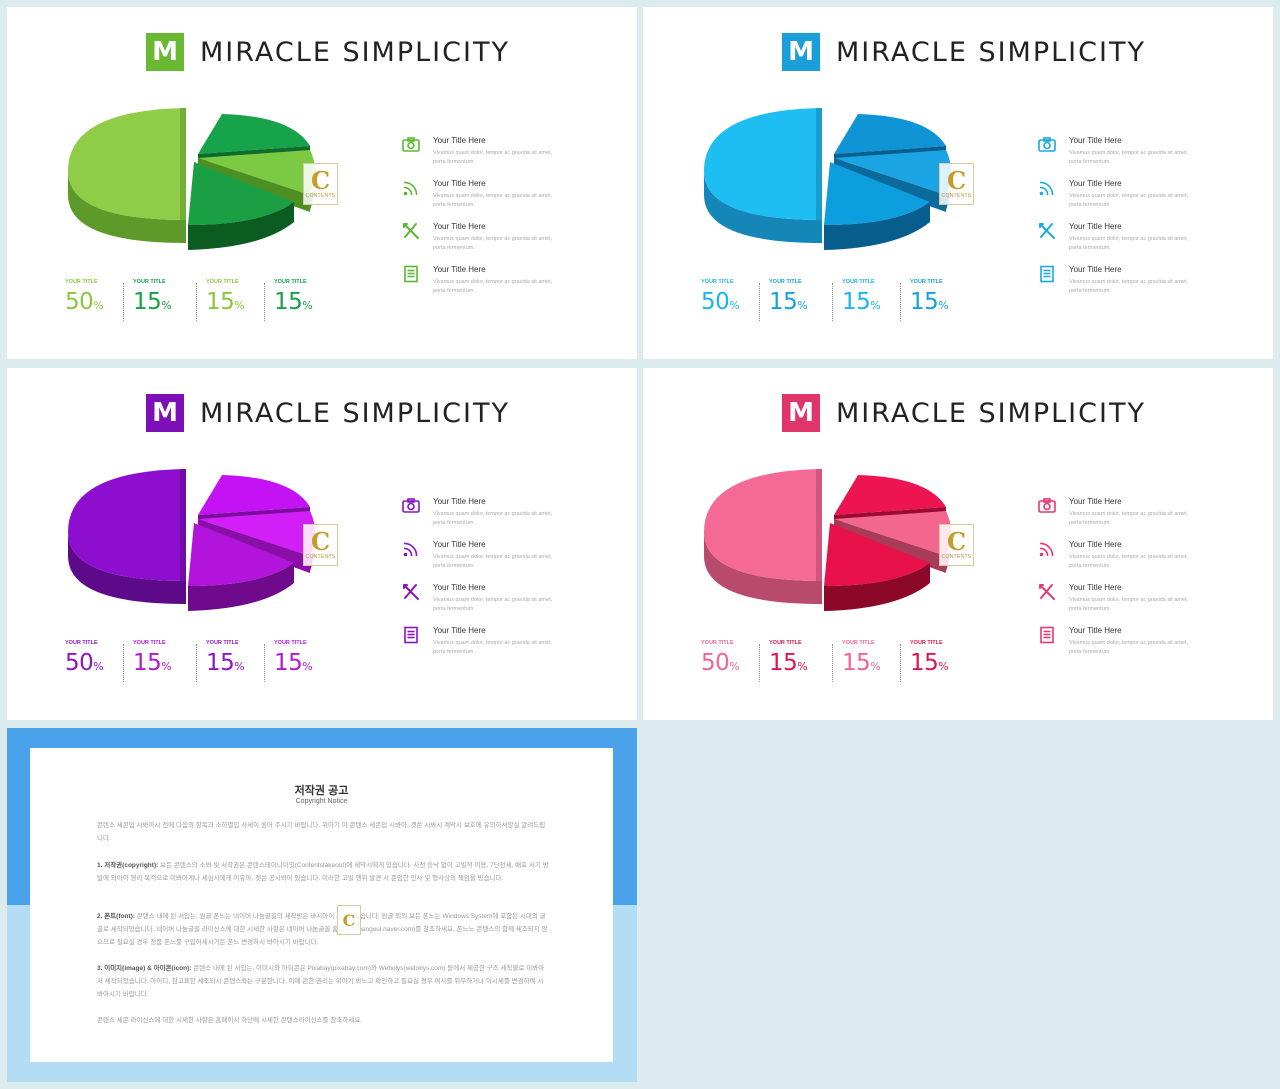 The height and width of the screenshot is (1089, 1280). What do you see at coordinates (1047, 549) in the screenshot?
I see `rss-icon` at bounding box center [1047, 549].